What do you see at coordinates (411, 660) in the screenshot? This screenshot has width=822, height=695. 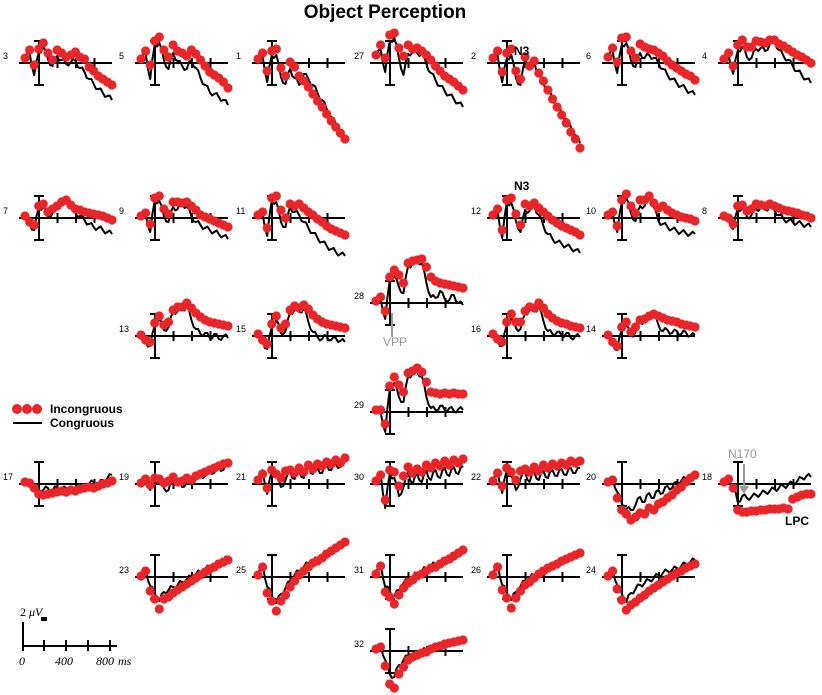 I see `channel-panel-32: 32` at bounding box center [411, 660].